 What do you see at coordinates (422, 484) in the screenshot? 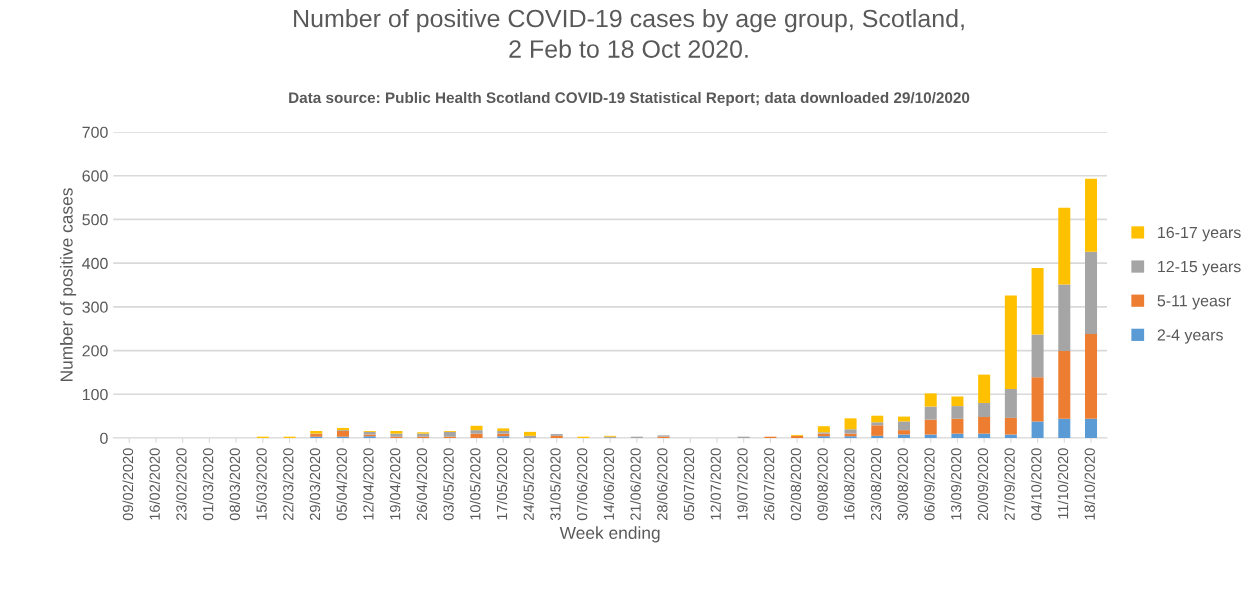
I see `x-tick-label: 26/04/2020` at bounding box center [422, 484].